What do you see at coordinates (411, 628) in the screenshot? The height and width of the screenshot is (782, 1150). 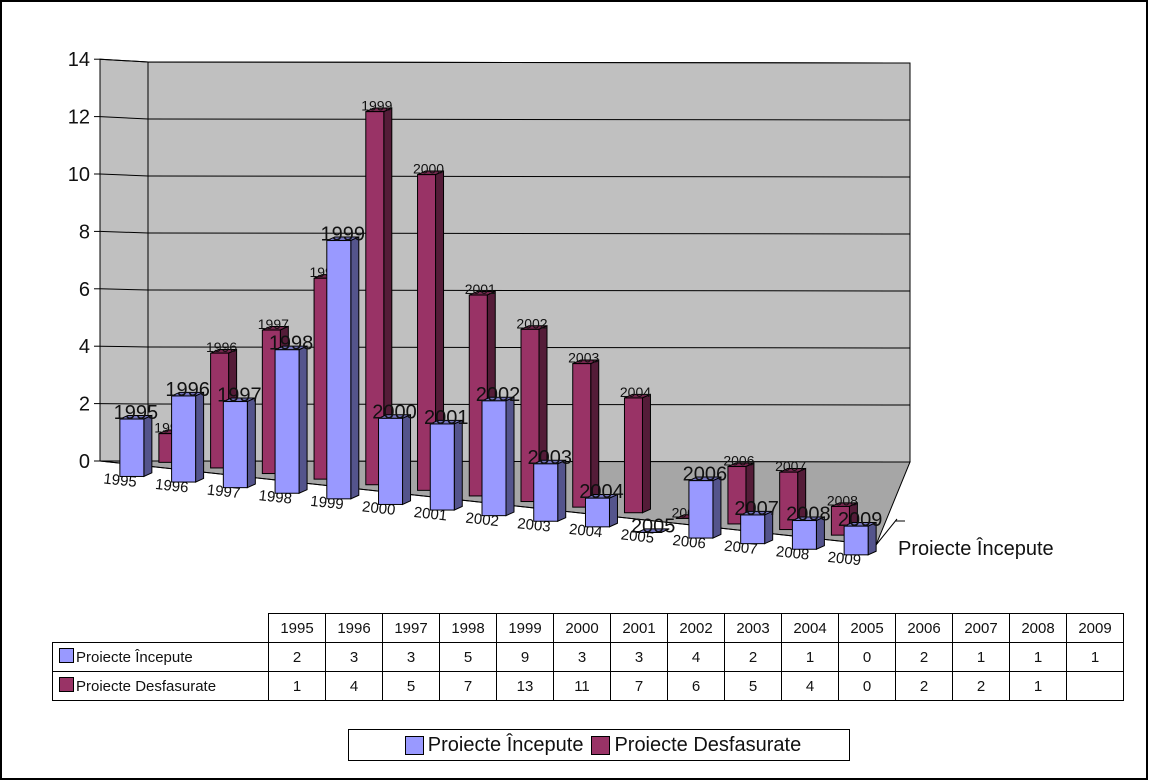 I see `table-header-cell: 1997` at bounding box center [411, 628].